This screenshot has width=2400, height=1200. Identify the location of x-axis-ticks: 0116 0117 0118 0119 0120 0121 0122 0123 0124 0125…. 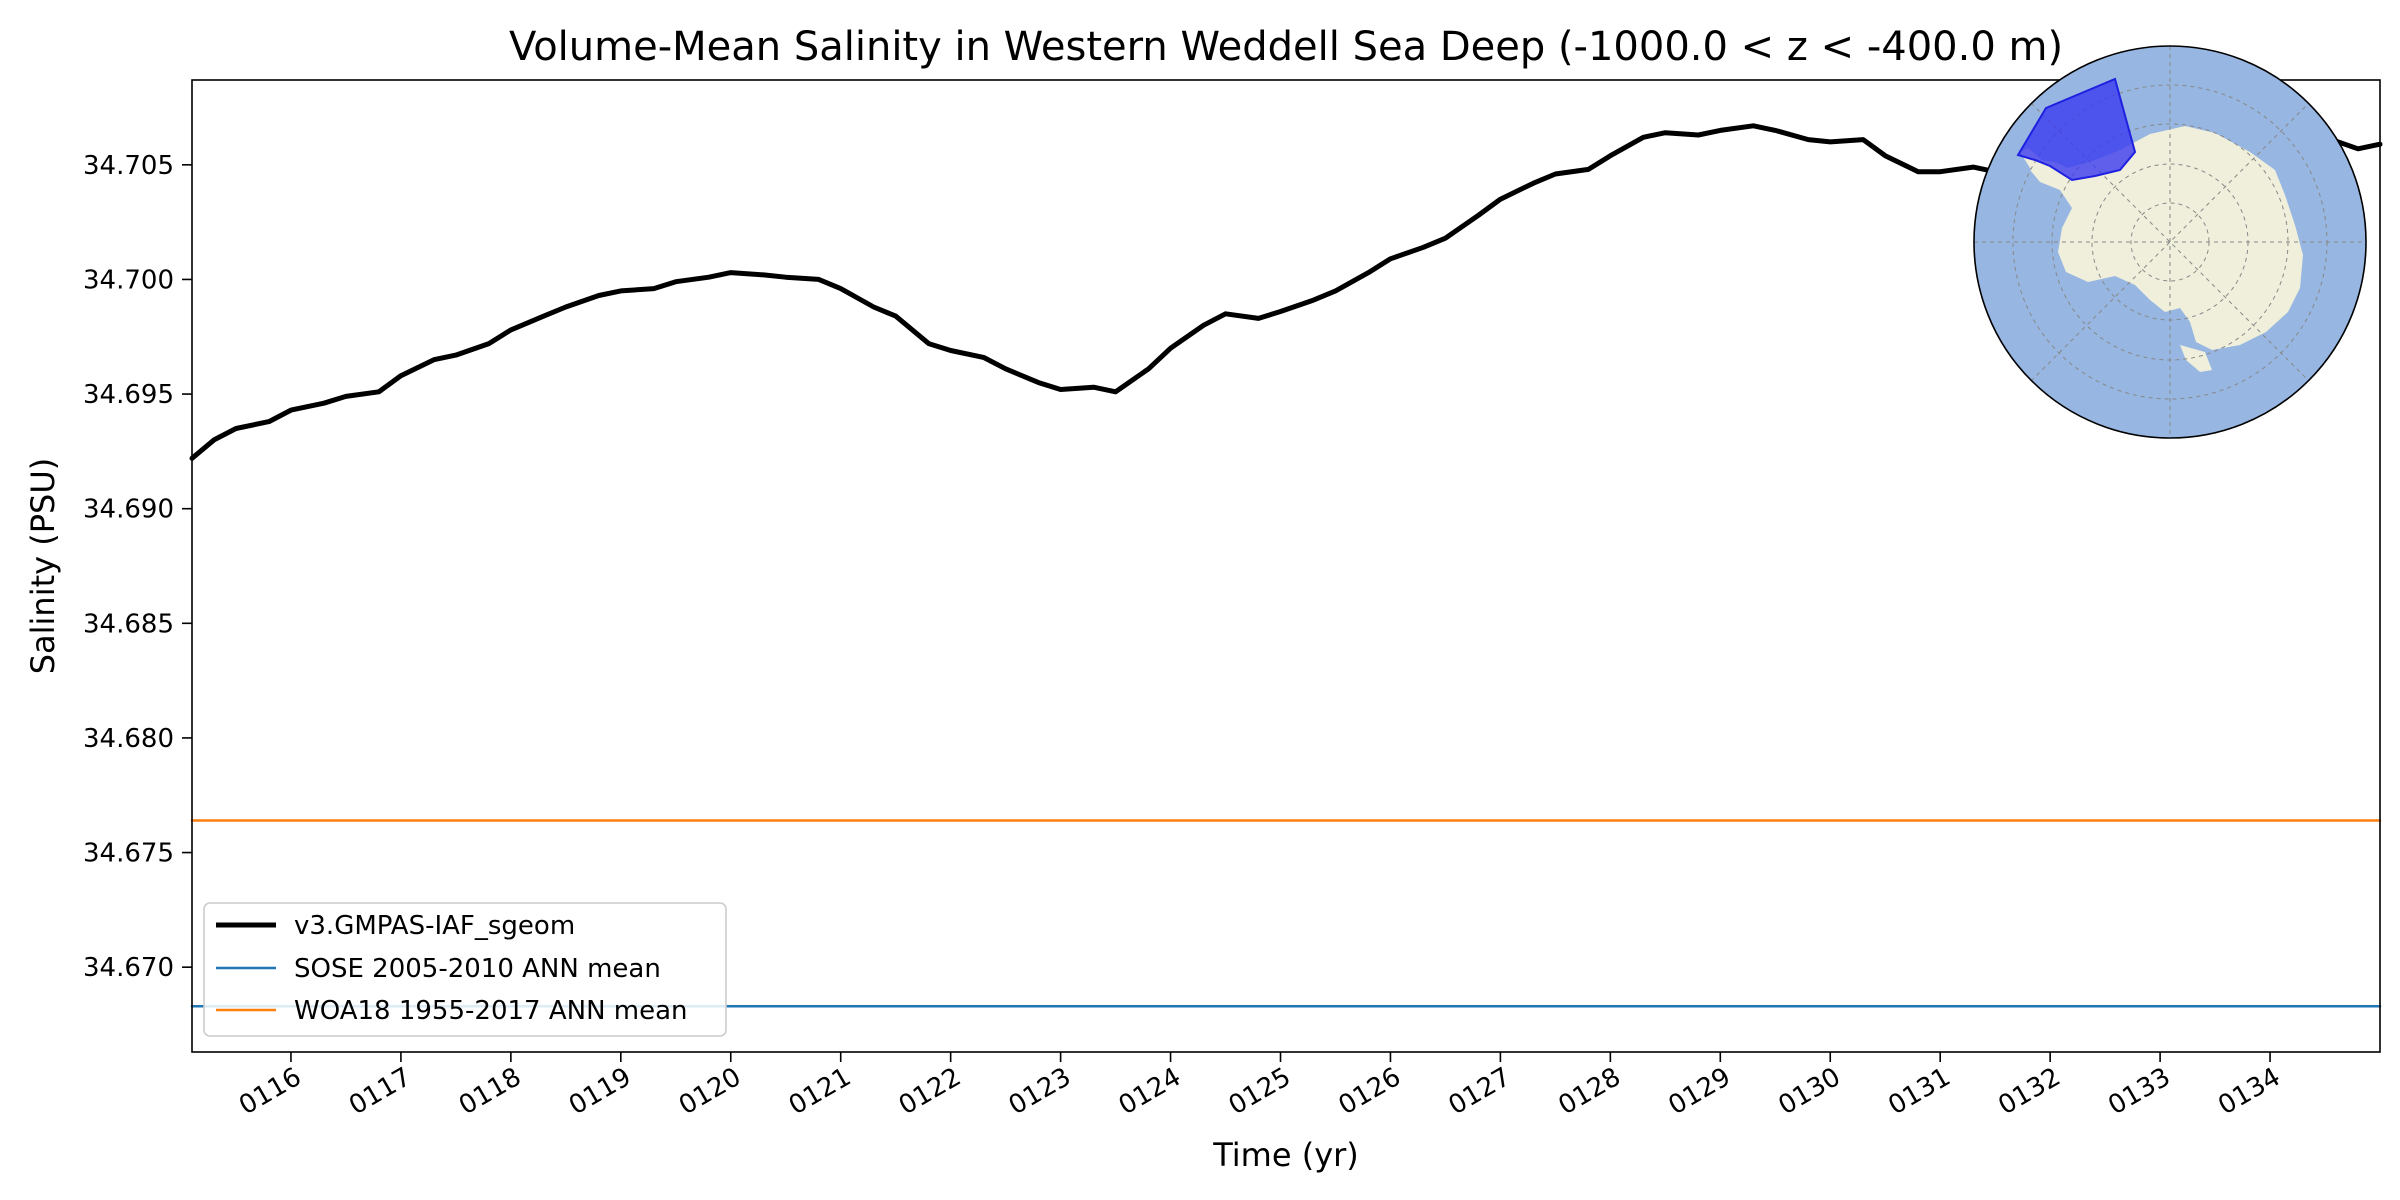
(1260, 1086).